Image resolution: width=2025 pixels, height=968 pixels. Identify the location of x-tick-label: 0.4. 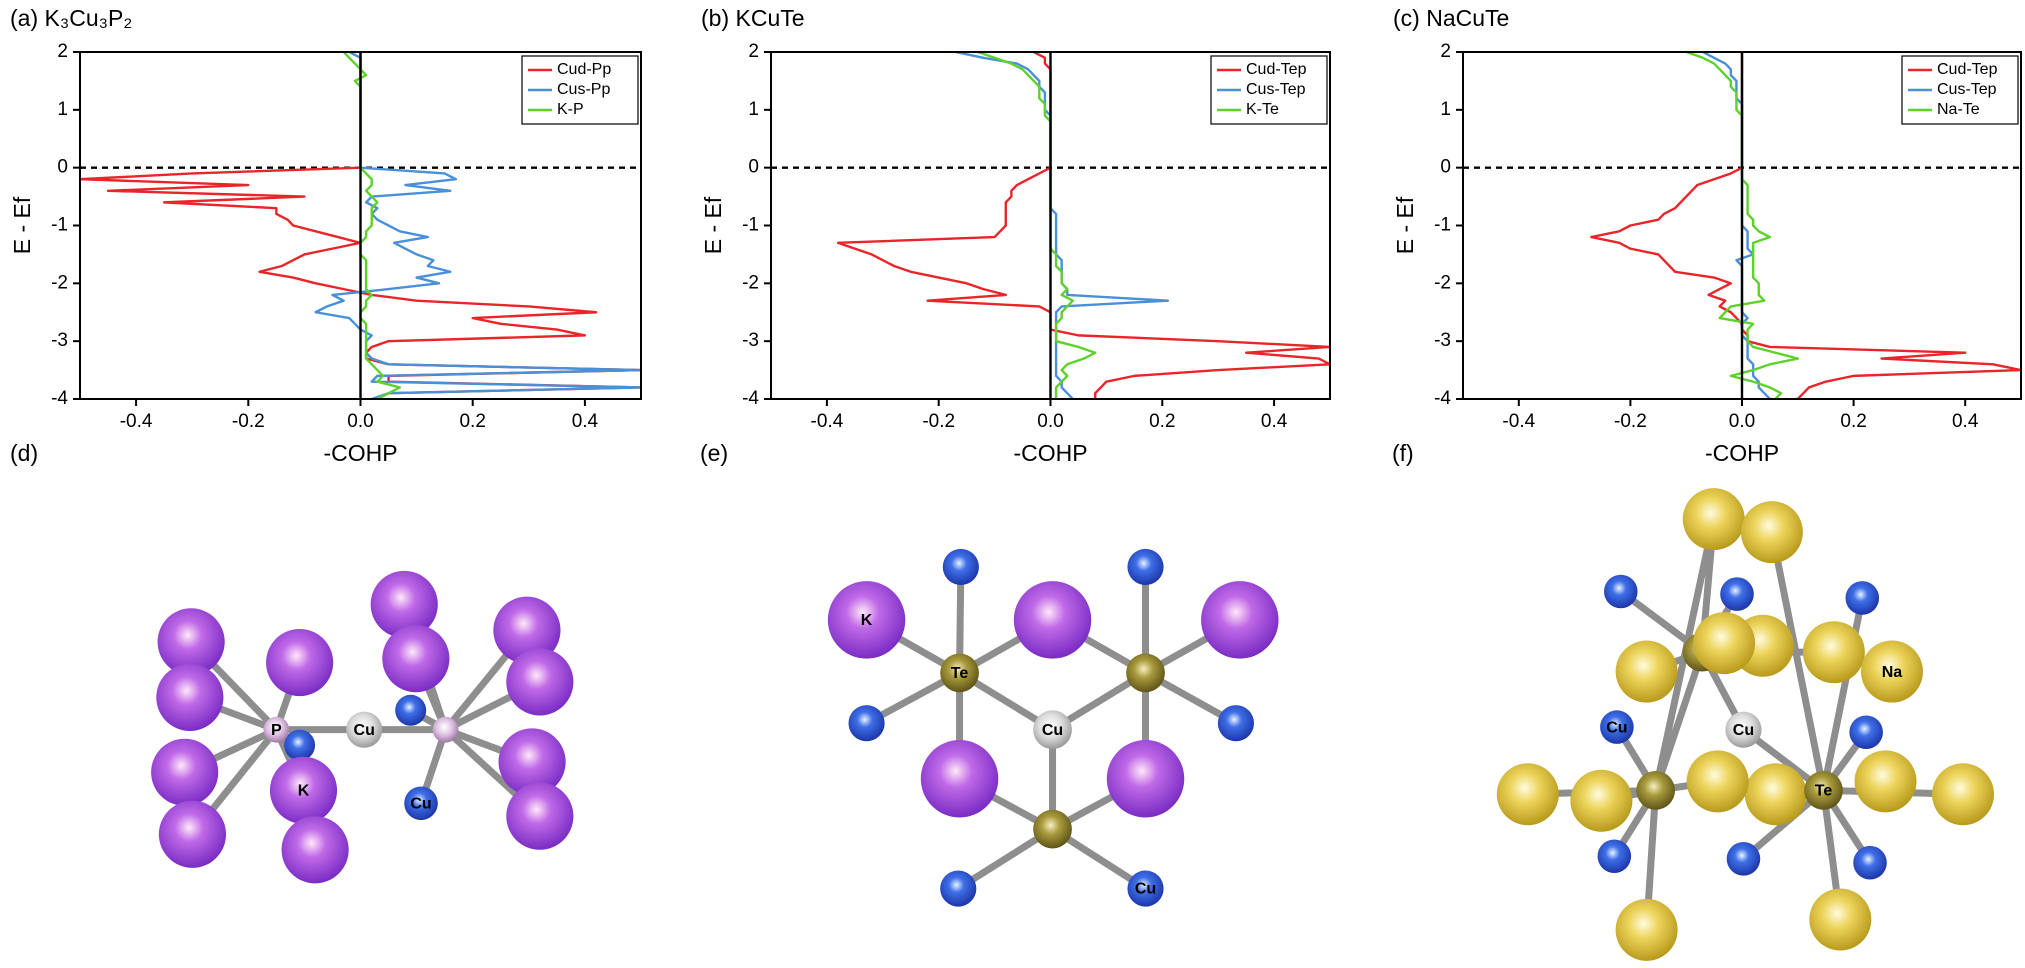
(1965, 421).